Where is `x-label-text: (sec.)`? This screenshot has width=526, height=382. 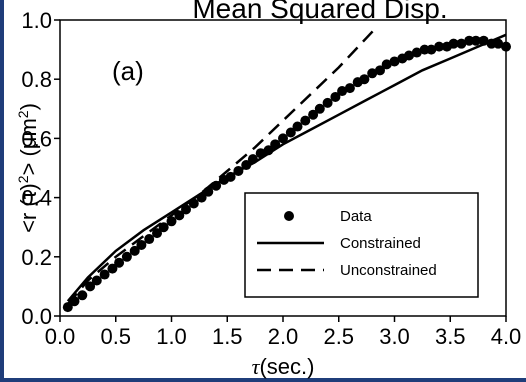
x-label-text: (sec.) is located at coordinates (286, 366).